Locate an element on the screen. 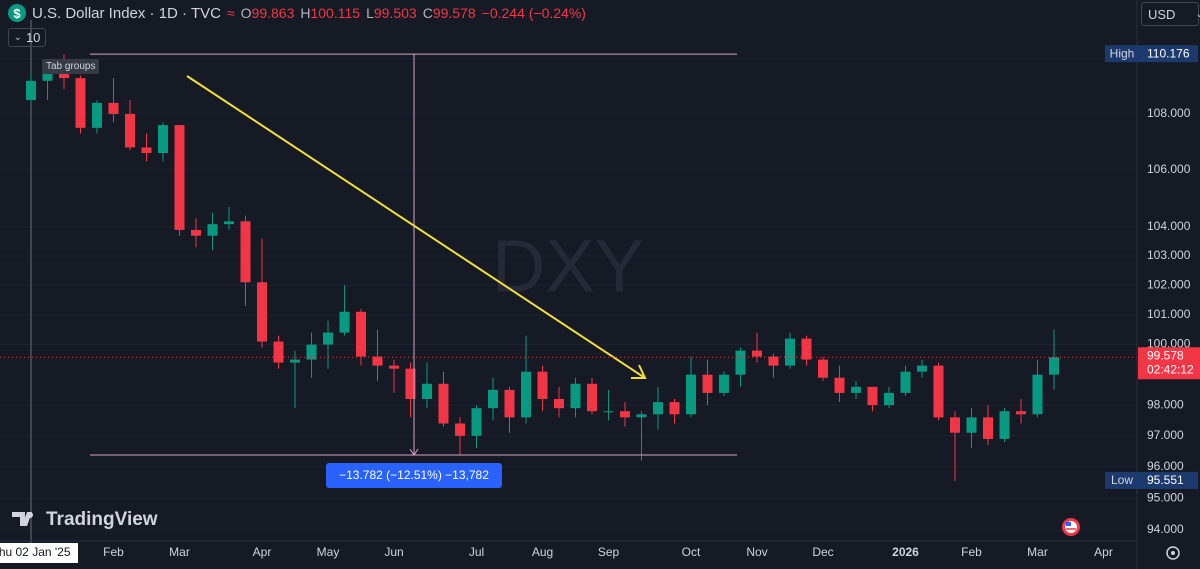  symbol-title: U.S. Dollar Index · 1D · TVC is located at coordinates (126, 13).